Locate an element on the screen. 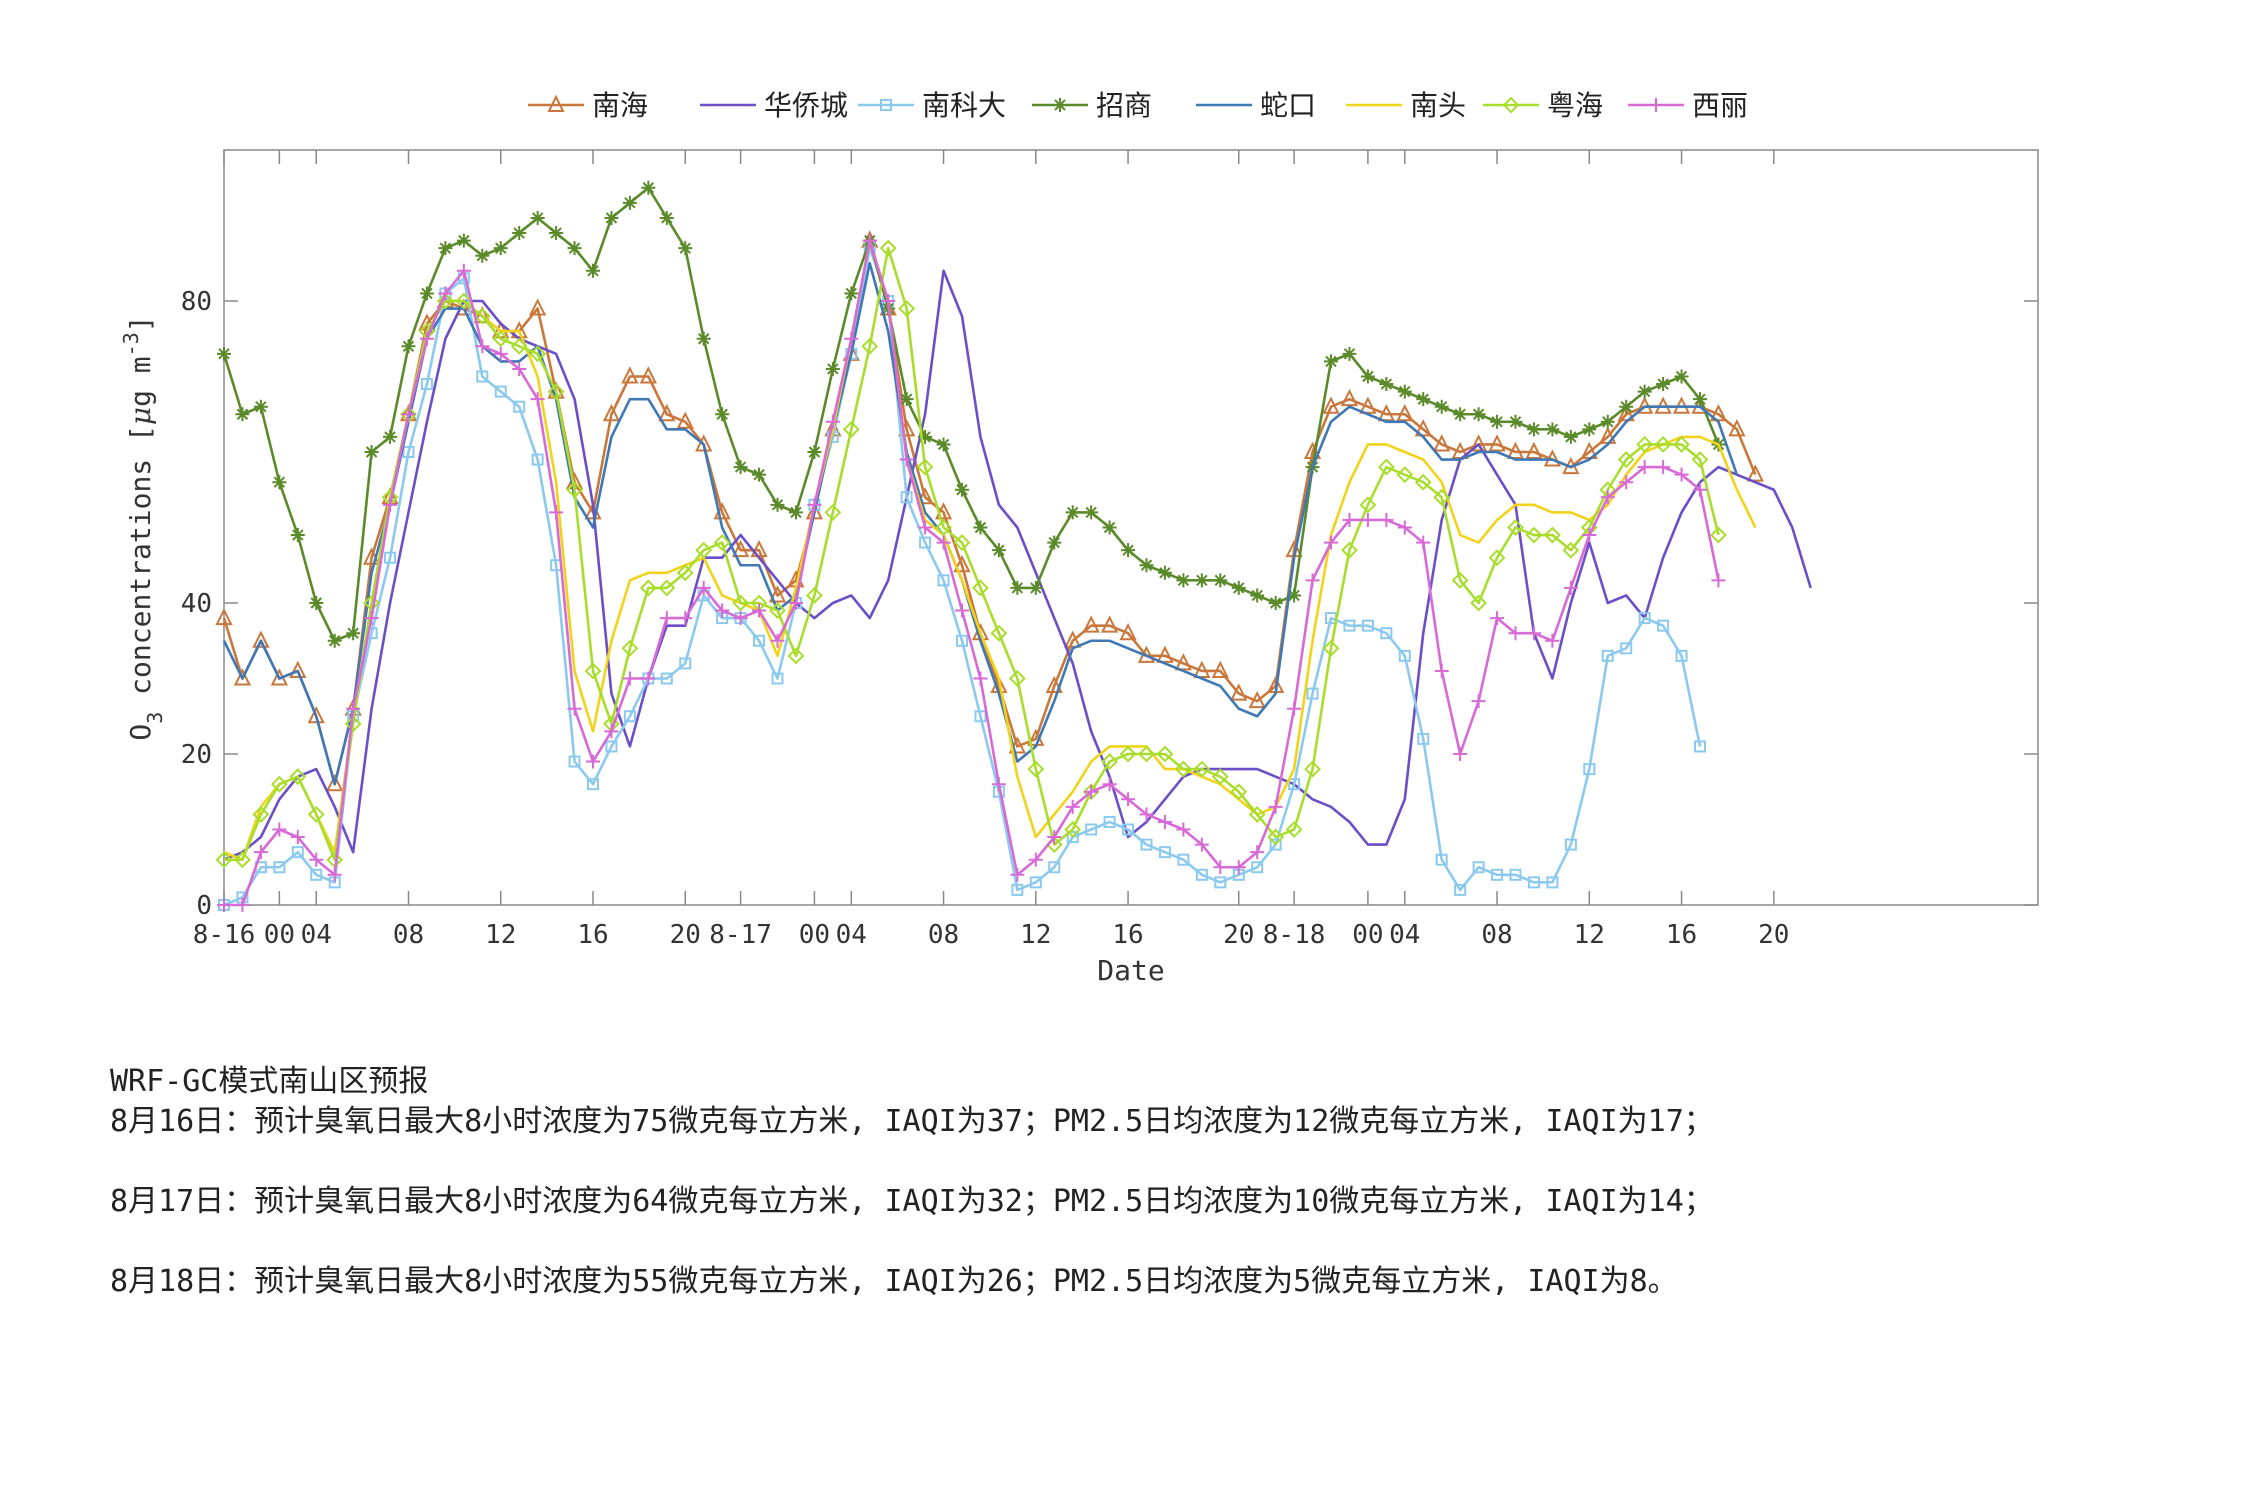 This screenshot has width=2250, height=1500. forecast-title: WRF-GC模式南山区预报 is located at coordinates (269, 1081).